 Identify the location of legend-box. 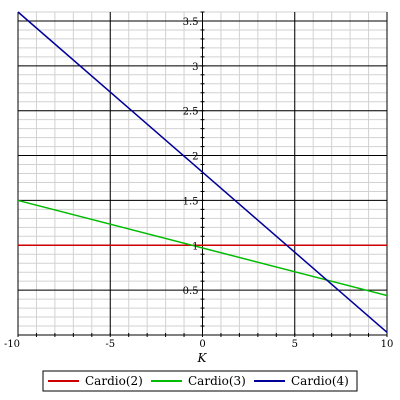
(200, 381).